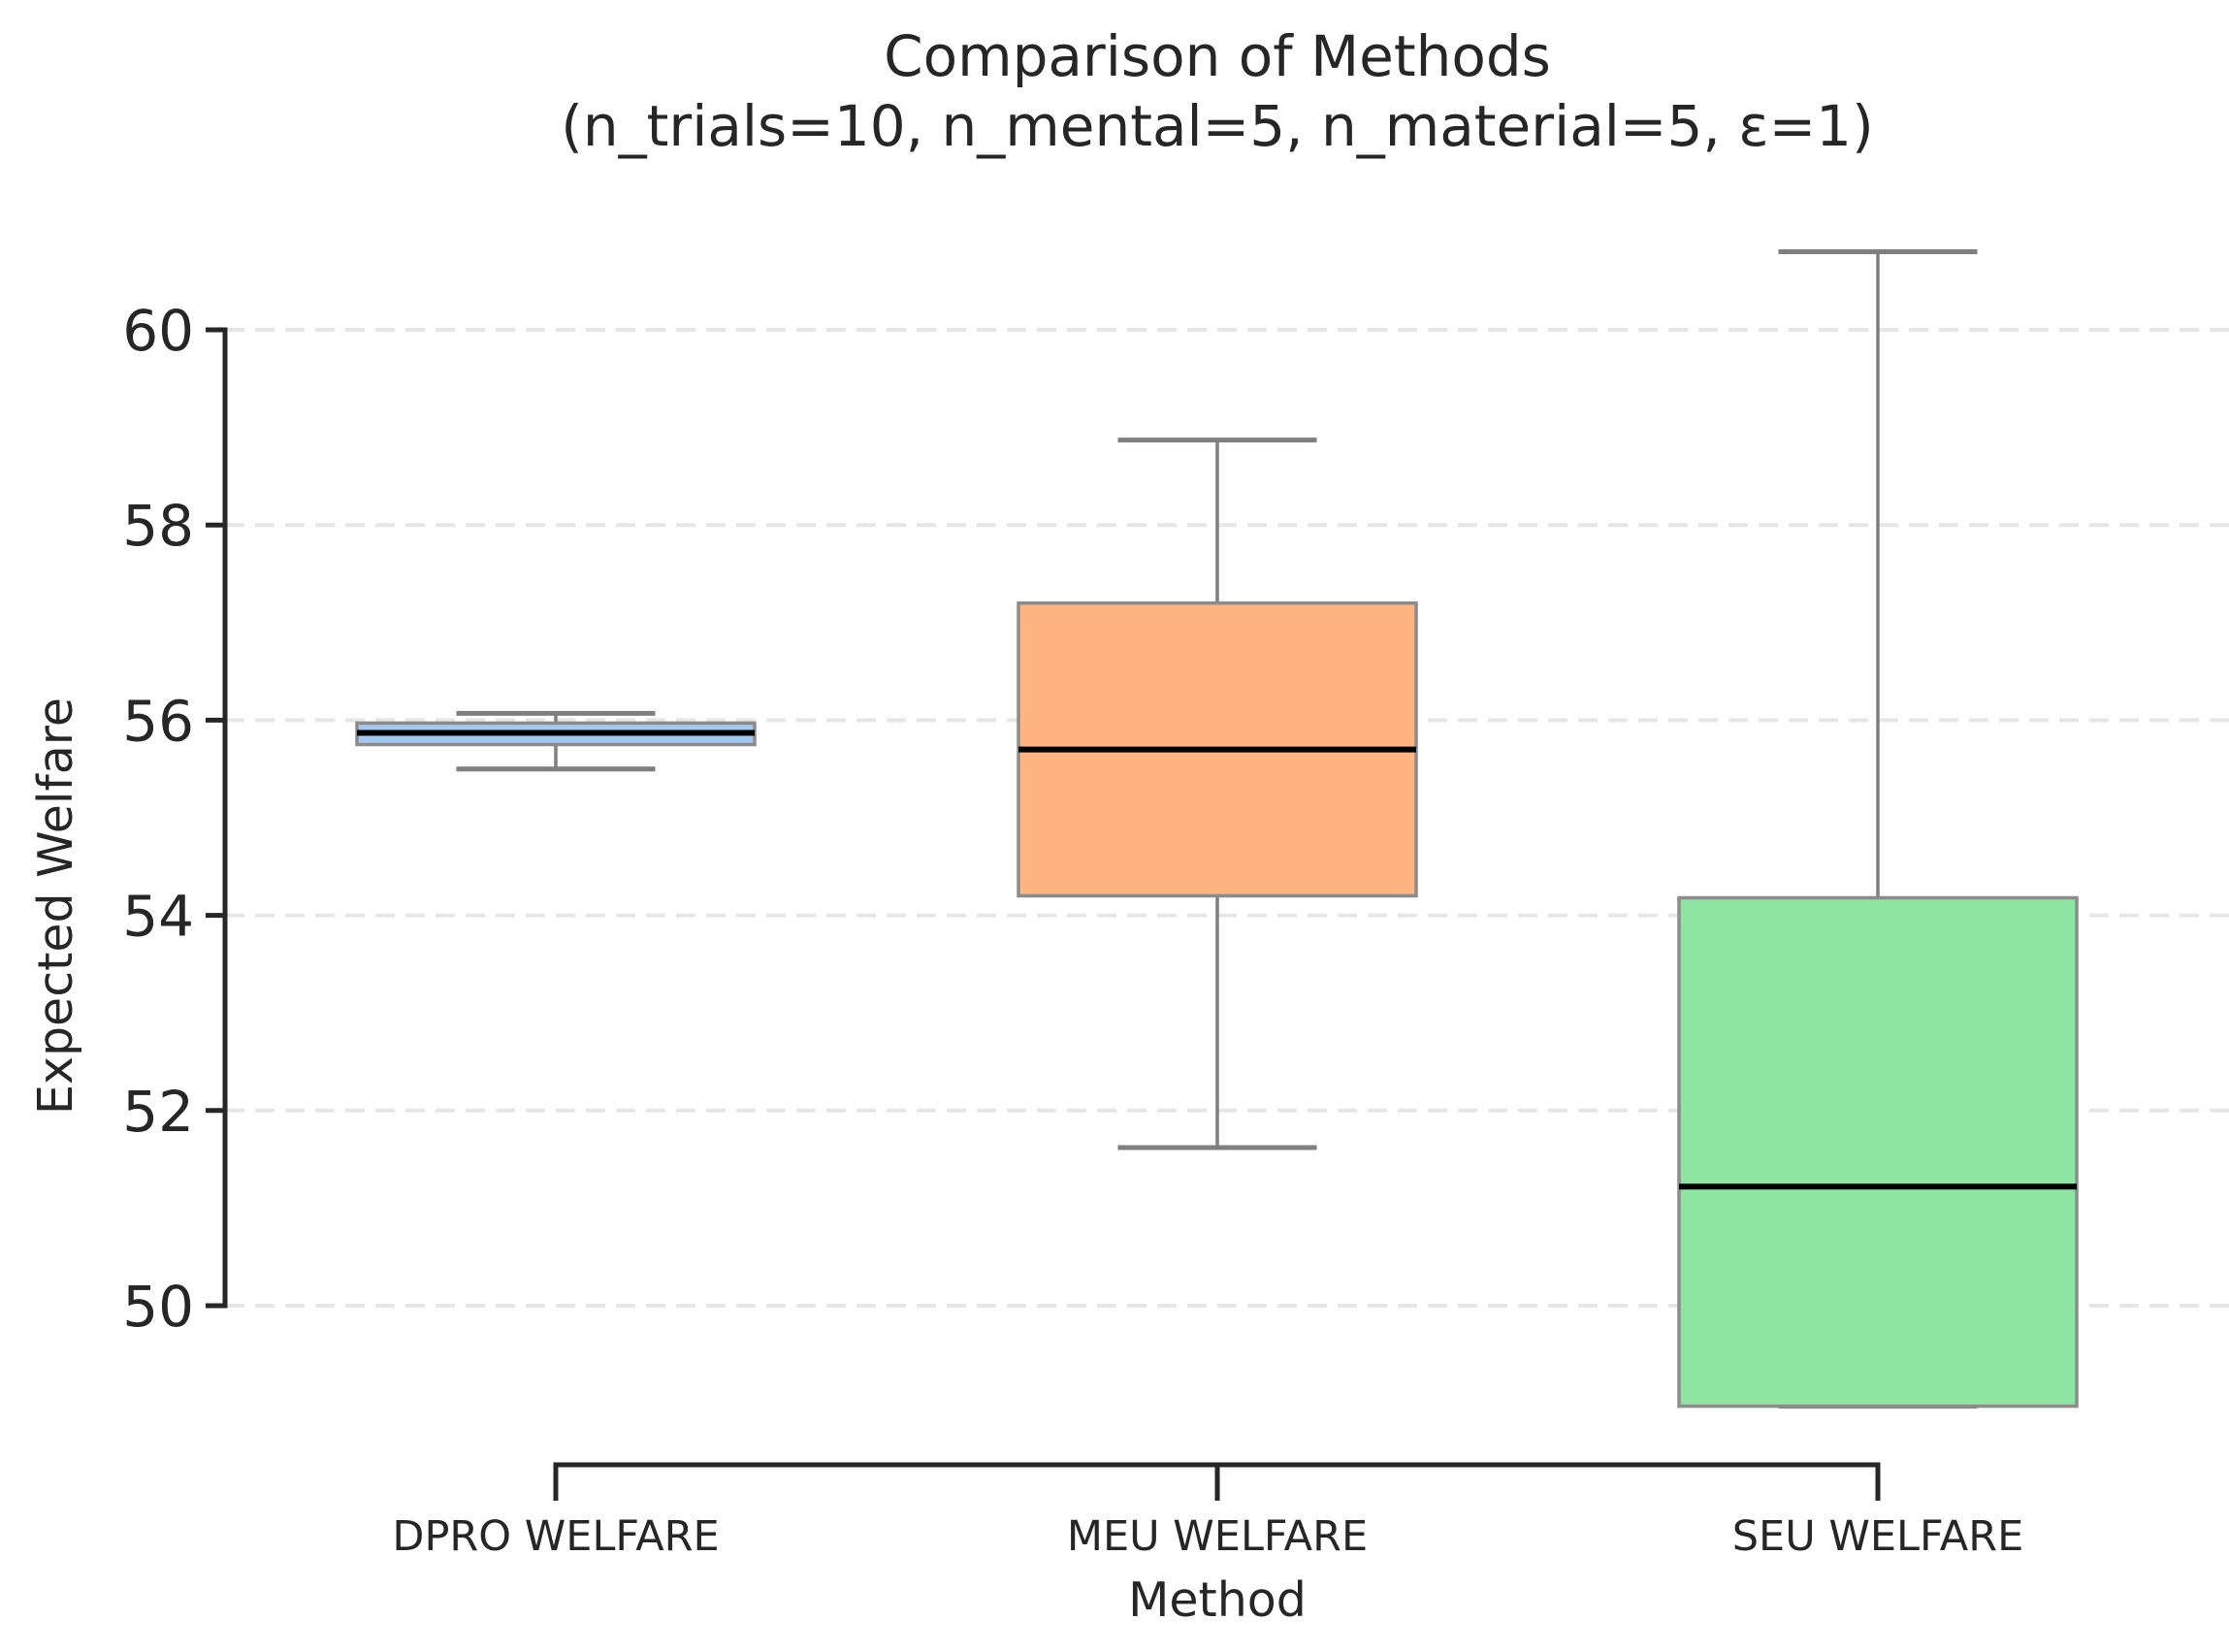 The image size is (2229, 1652). Describe the element at coordinates (158, 917) in the screenshot. I see `y-tick-label: 54` at that location.